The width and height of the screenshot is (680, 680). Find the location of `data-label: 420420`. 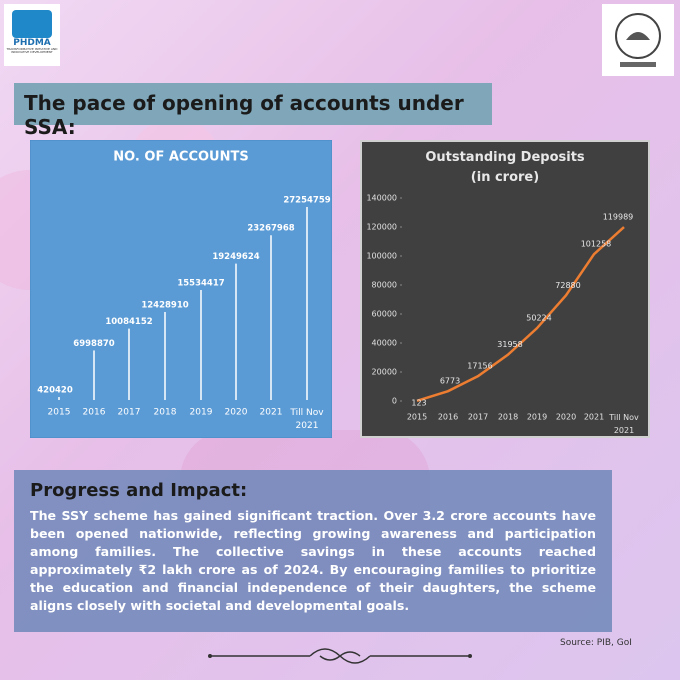

data-label: 420420 is located at coordinates (55, 391).